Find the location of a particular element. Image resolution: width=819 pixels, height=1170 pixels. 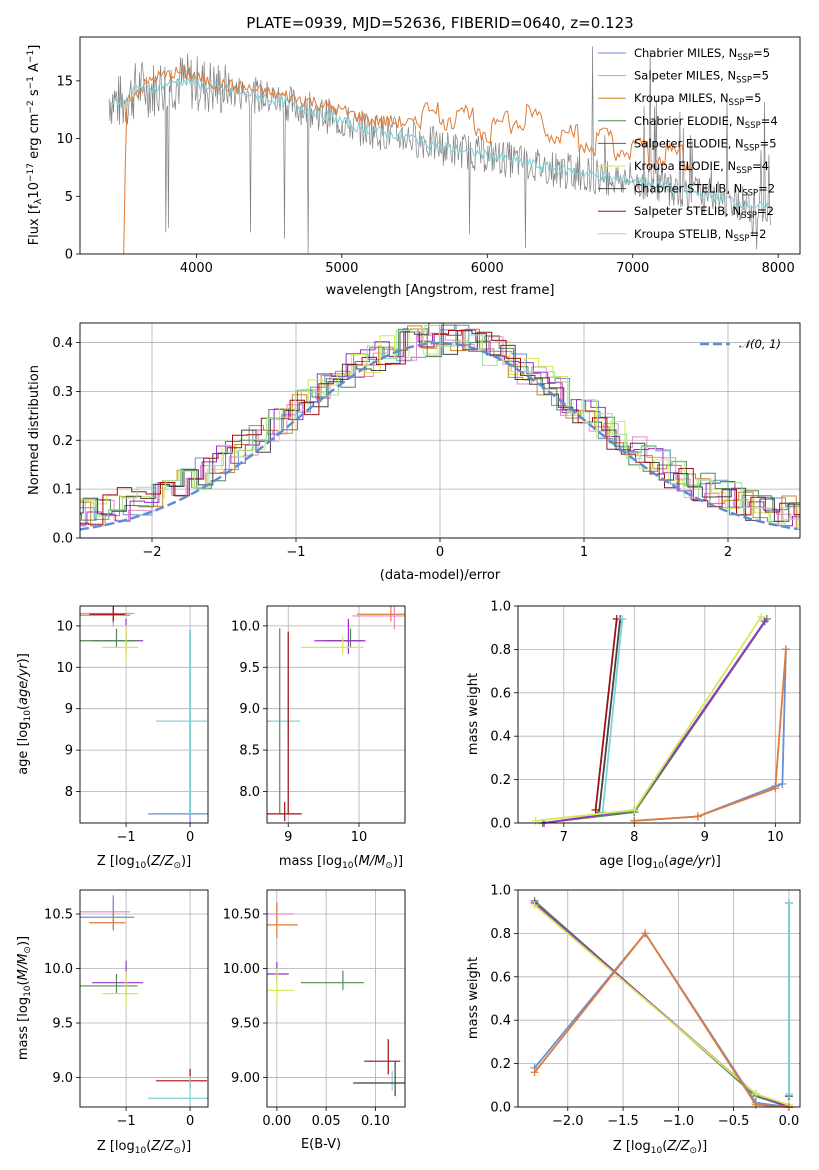

y-tick-label: 8.0 is located at coordinates (249, 792).